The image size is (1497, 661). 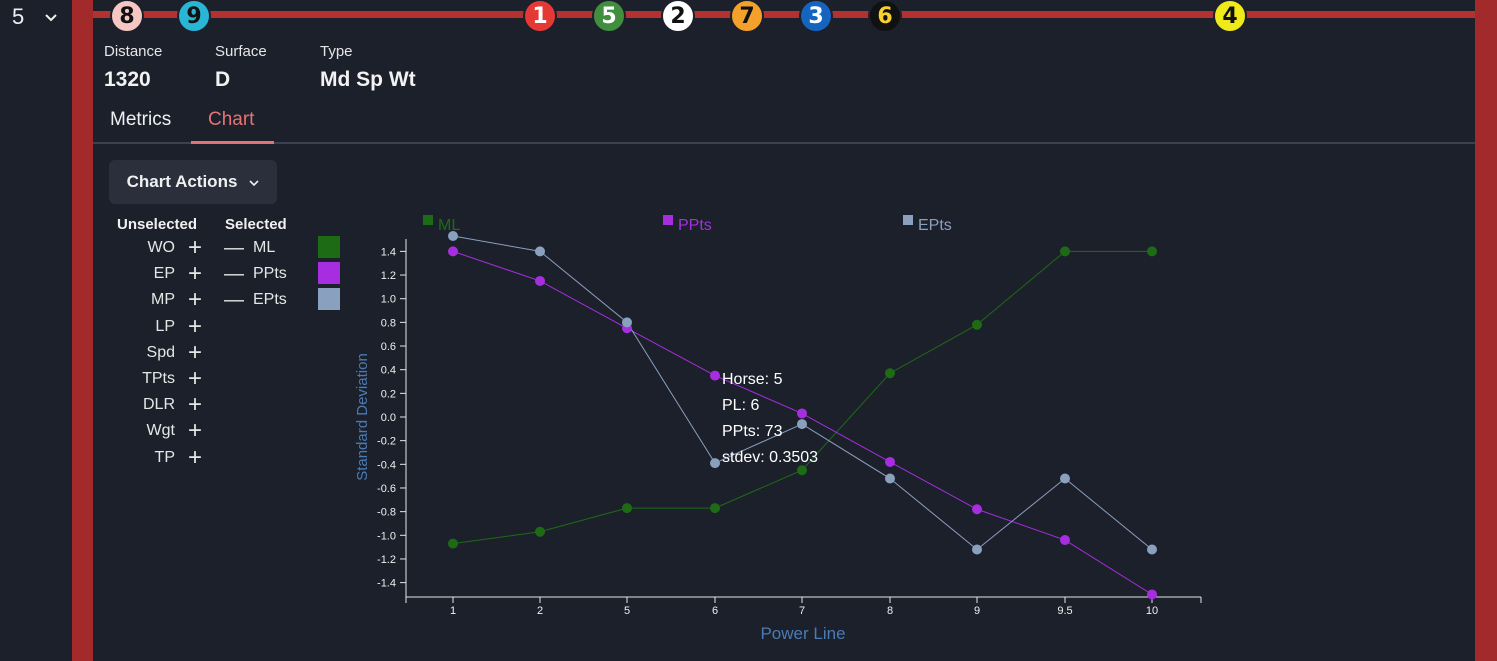 What do you see at coordinates (816, 16) in the screenshot?
I see `post-badge: 3` at bounding box center [816, 16].